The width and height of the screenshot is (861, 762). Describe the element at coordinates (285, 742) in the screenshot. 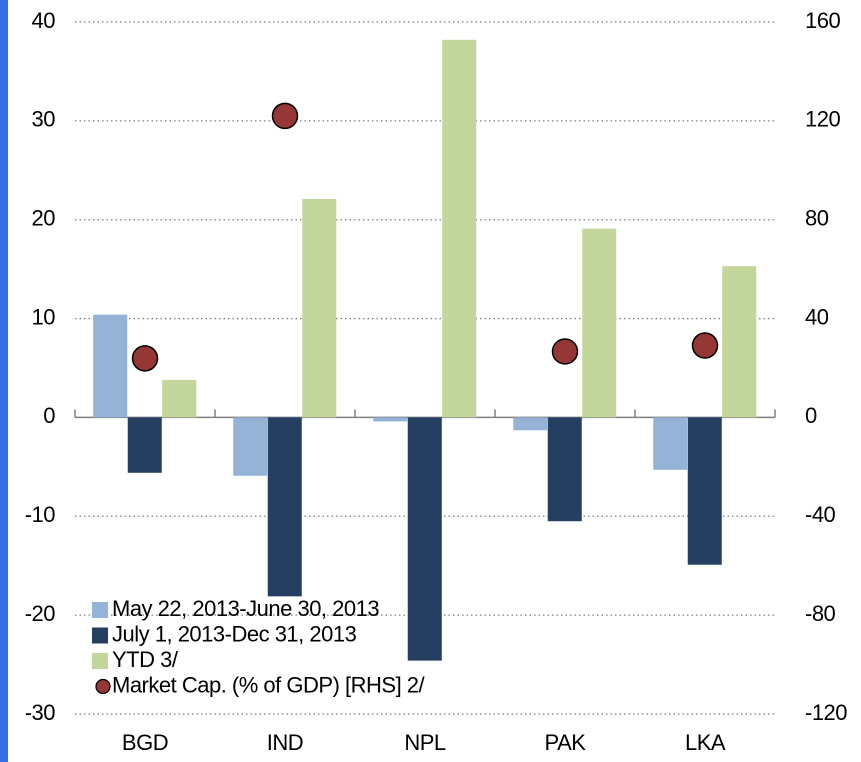

I see `x-tick-label: IND` at that location.